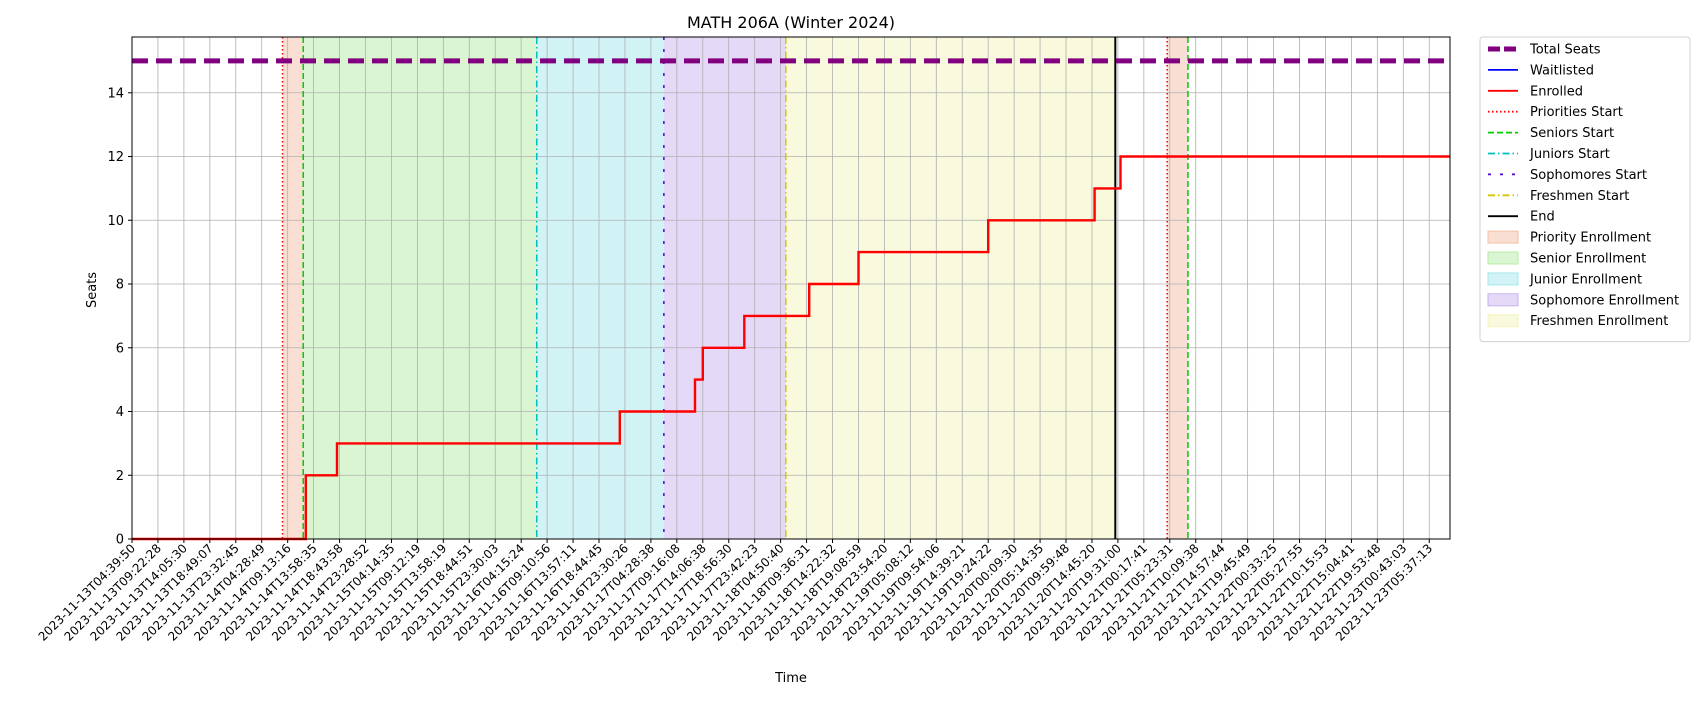 The width and height of the screenshot is (1700, 704). Describe the element at coordinates (1604, 300) in the screenshot. I see `legend-label-sophomore-enrollment: Sophomore Enrollment` at that location.